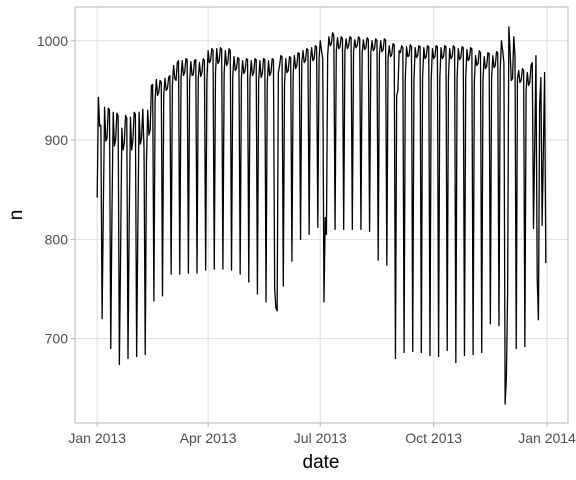 The width and height of the screenshot is (576, 480). What do you see at coordinates (547, 438) in the screenshot?
I see `x-tick-label: Jan 2014` at bounding box center [547, 438].